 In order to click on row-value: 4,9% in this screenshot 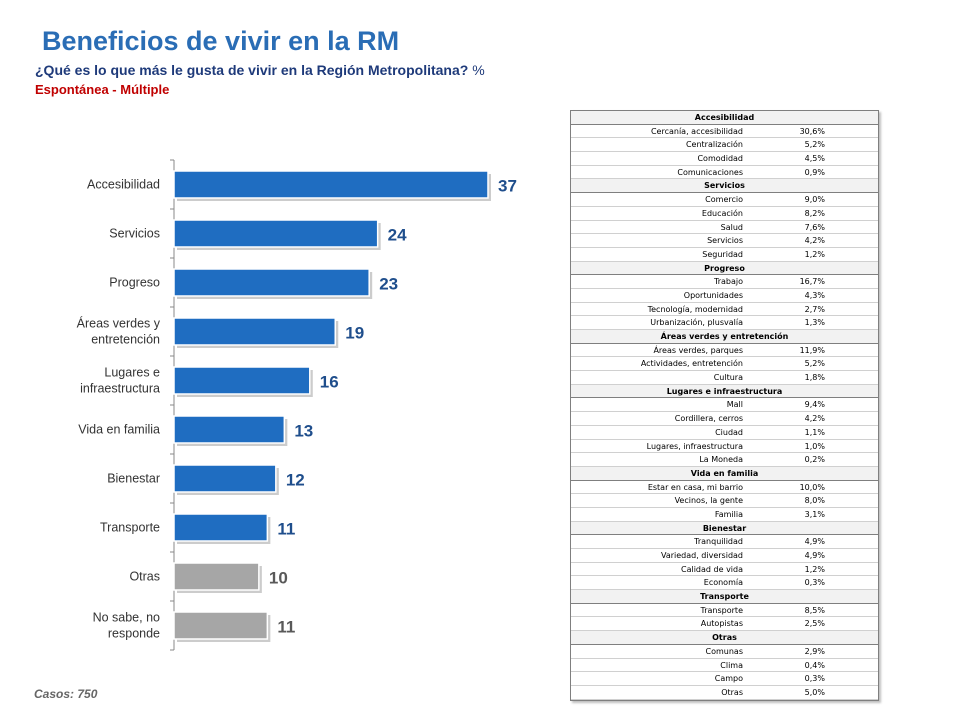, I will do `click(814, 555)`.